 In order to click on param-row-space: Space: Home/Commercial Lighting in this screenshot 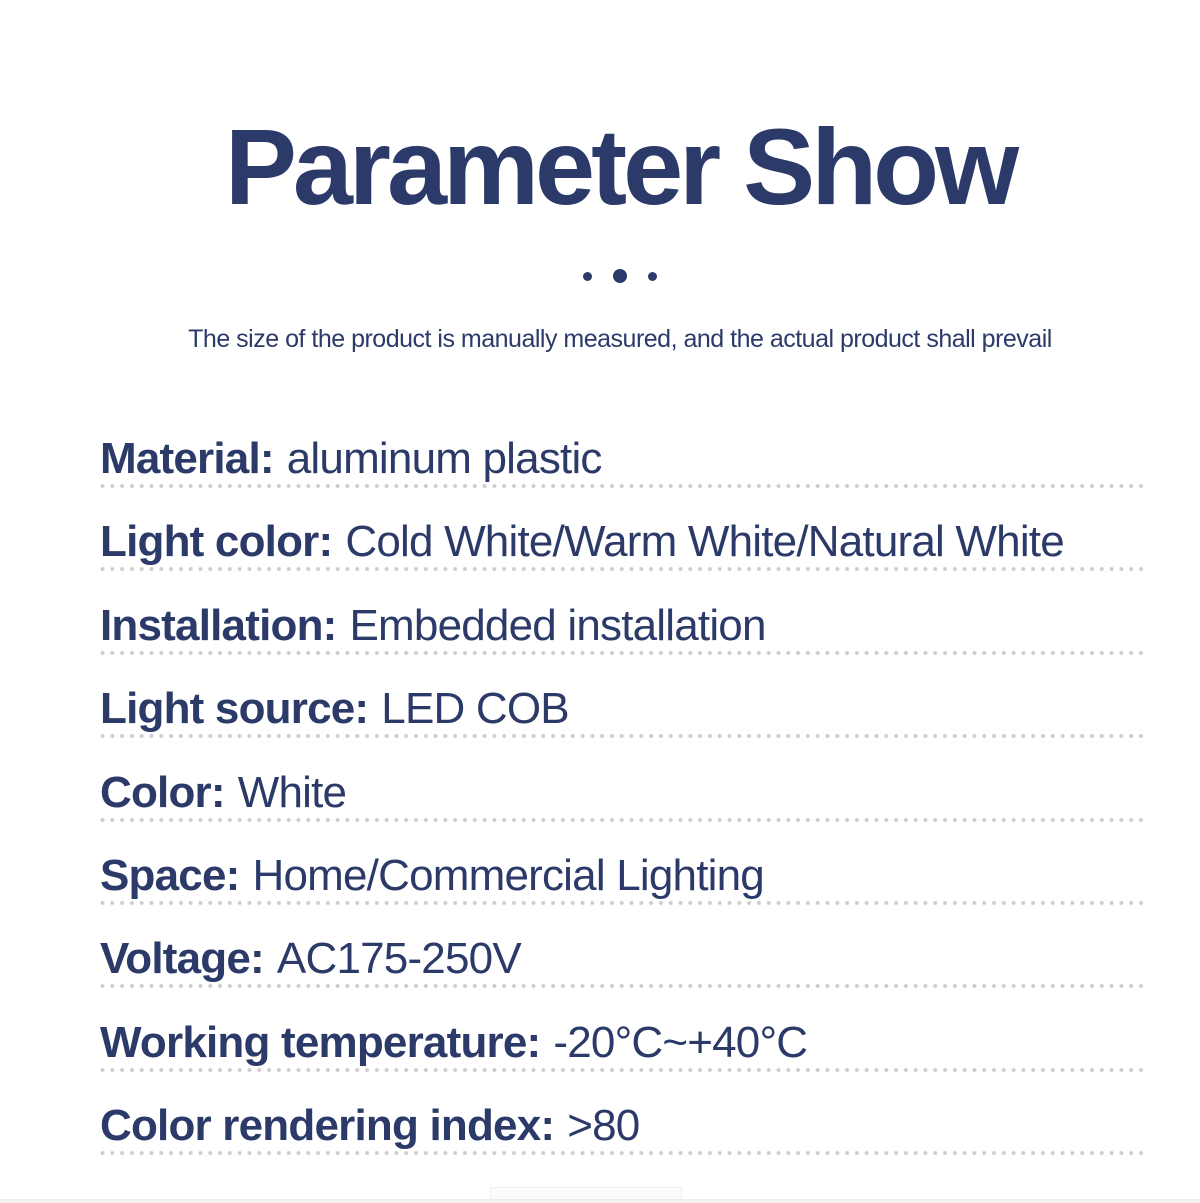, I will do `click(624, 880)`.